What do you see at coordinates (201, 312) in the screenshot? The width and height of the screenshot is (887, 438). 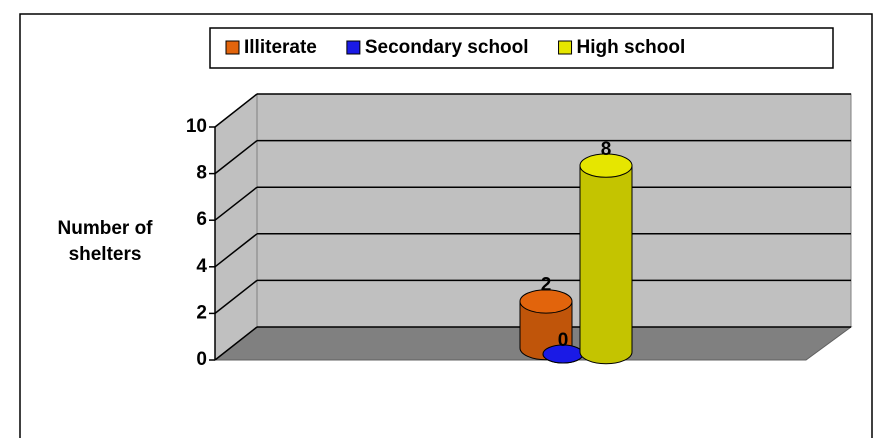 I see `y-tick-label: 2` at bounding box center [201, 312].